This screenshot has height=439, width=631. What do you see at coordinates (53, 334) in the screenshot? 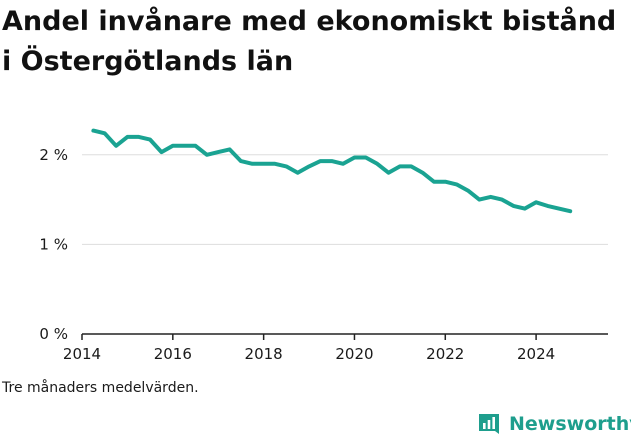
I see `y-tick-label: 0 %` at bounding box center [53, 334].